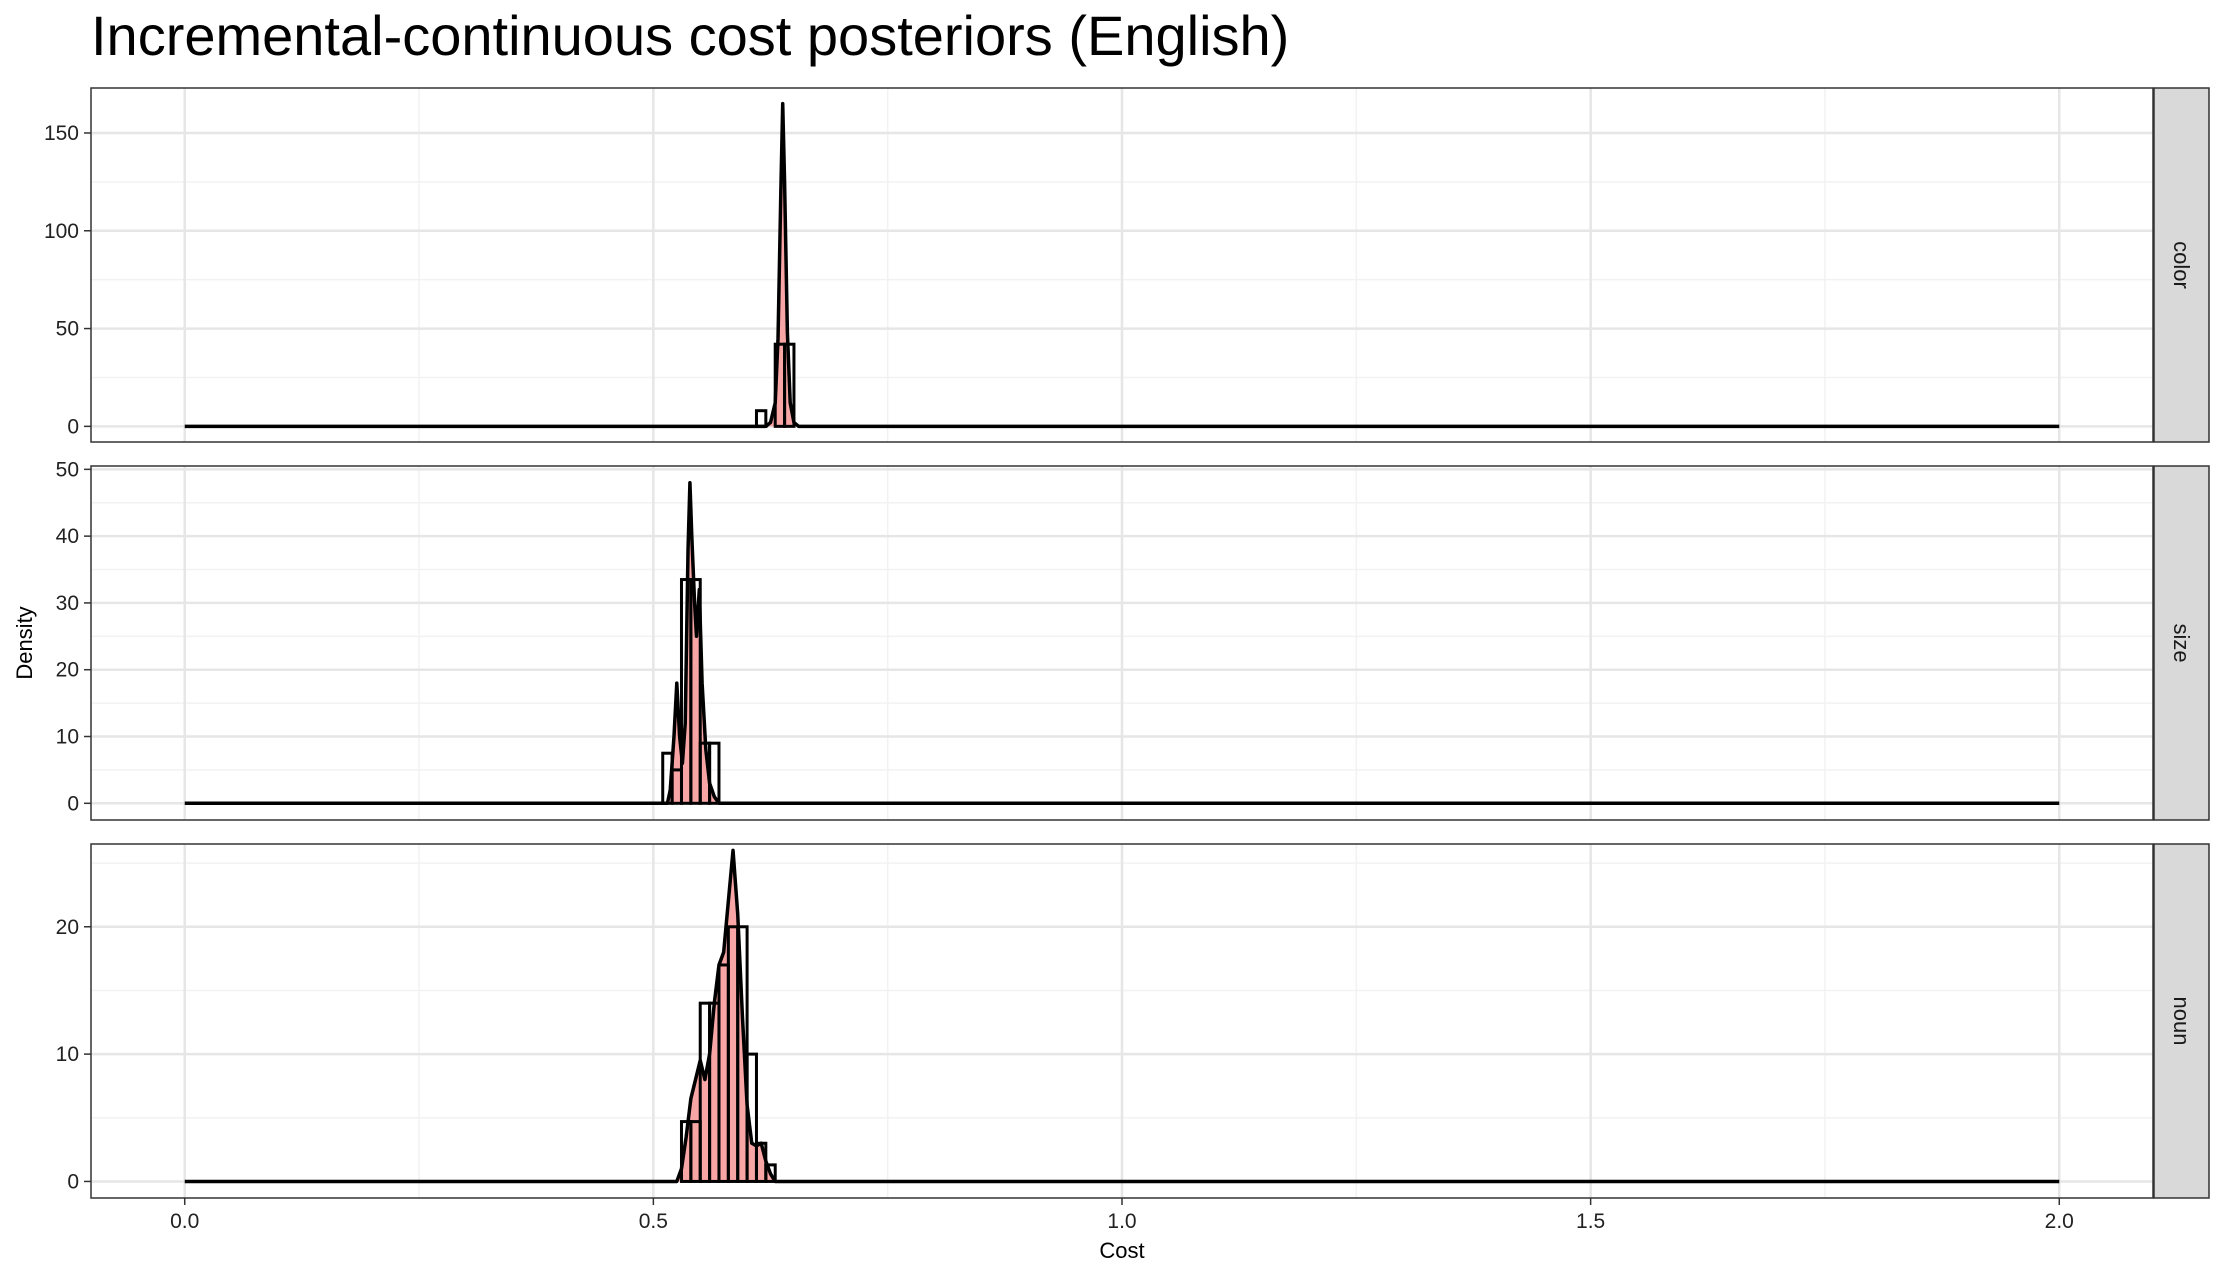 The height and width of the screenshot is (1279, 2216). Describe the element at coordinates (1590, 1221) in the screenshot. I see `x-tick-label: 1.5` at that location.